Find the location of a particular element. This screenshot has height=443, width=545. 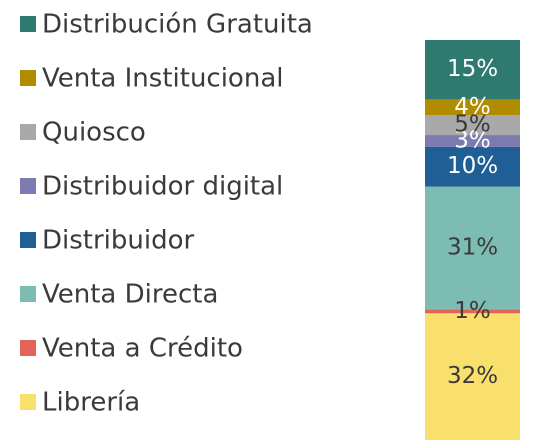

legend-label: Quiosco is located at coordinates (94, 133).